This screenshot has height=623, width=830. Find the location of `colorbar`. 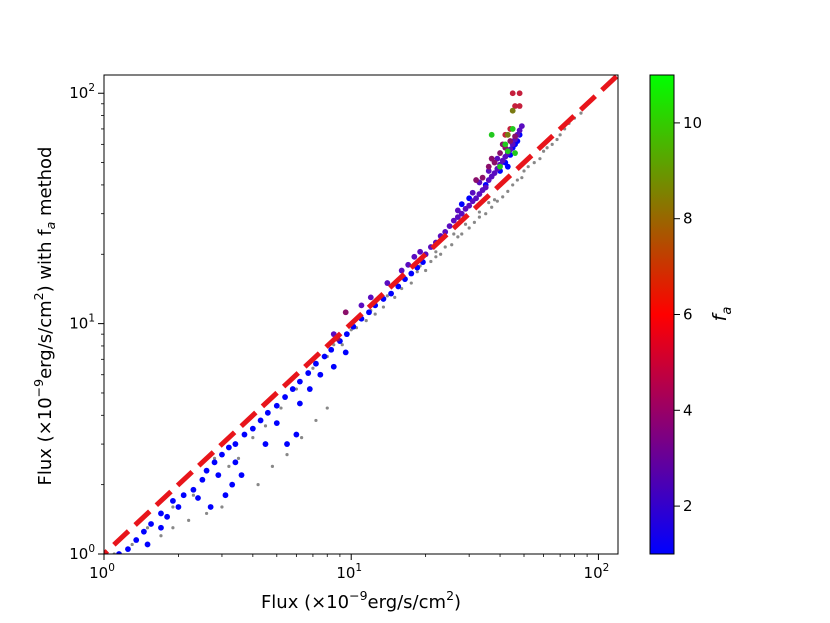

colorbar is located at coordinates (662, 314).